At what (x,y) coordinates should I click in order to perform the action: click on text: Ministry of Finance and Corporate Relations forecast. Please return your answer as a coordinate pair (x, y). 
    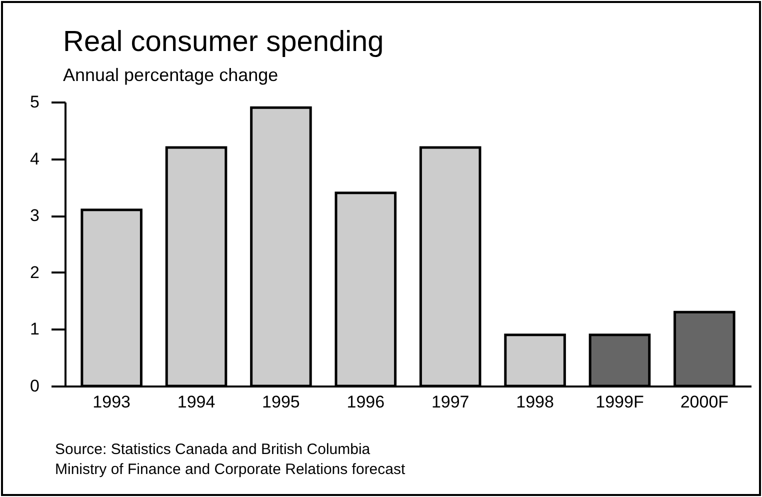
    Looking at the image, I should click on (230, 470).